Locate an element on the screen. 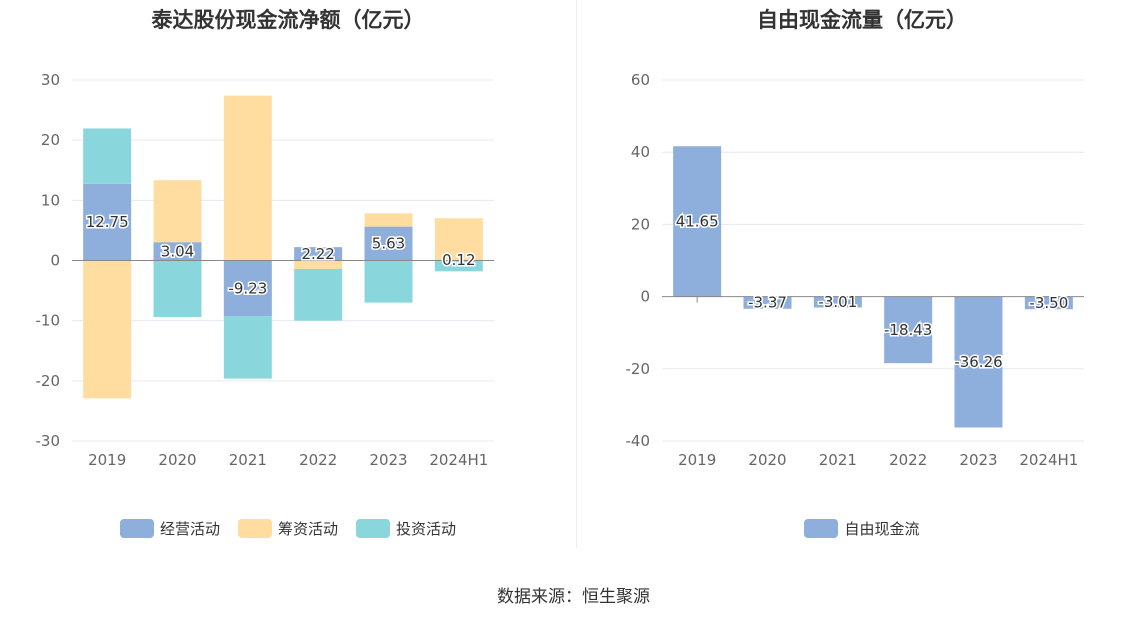 Image resolution: width=1147 pixels, height=619 pixels. data-label: 41.65 is located at coordinates (697, 221).